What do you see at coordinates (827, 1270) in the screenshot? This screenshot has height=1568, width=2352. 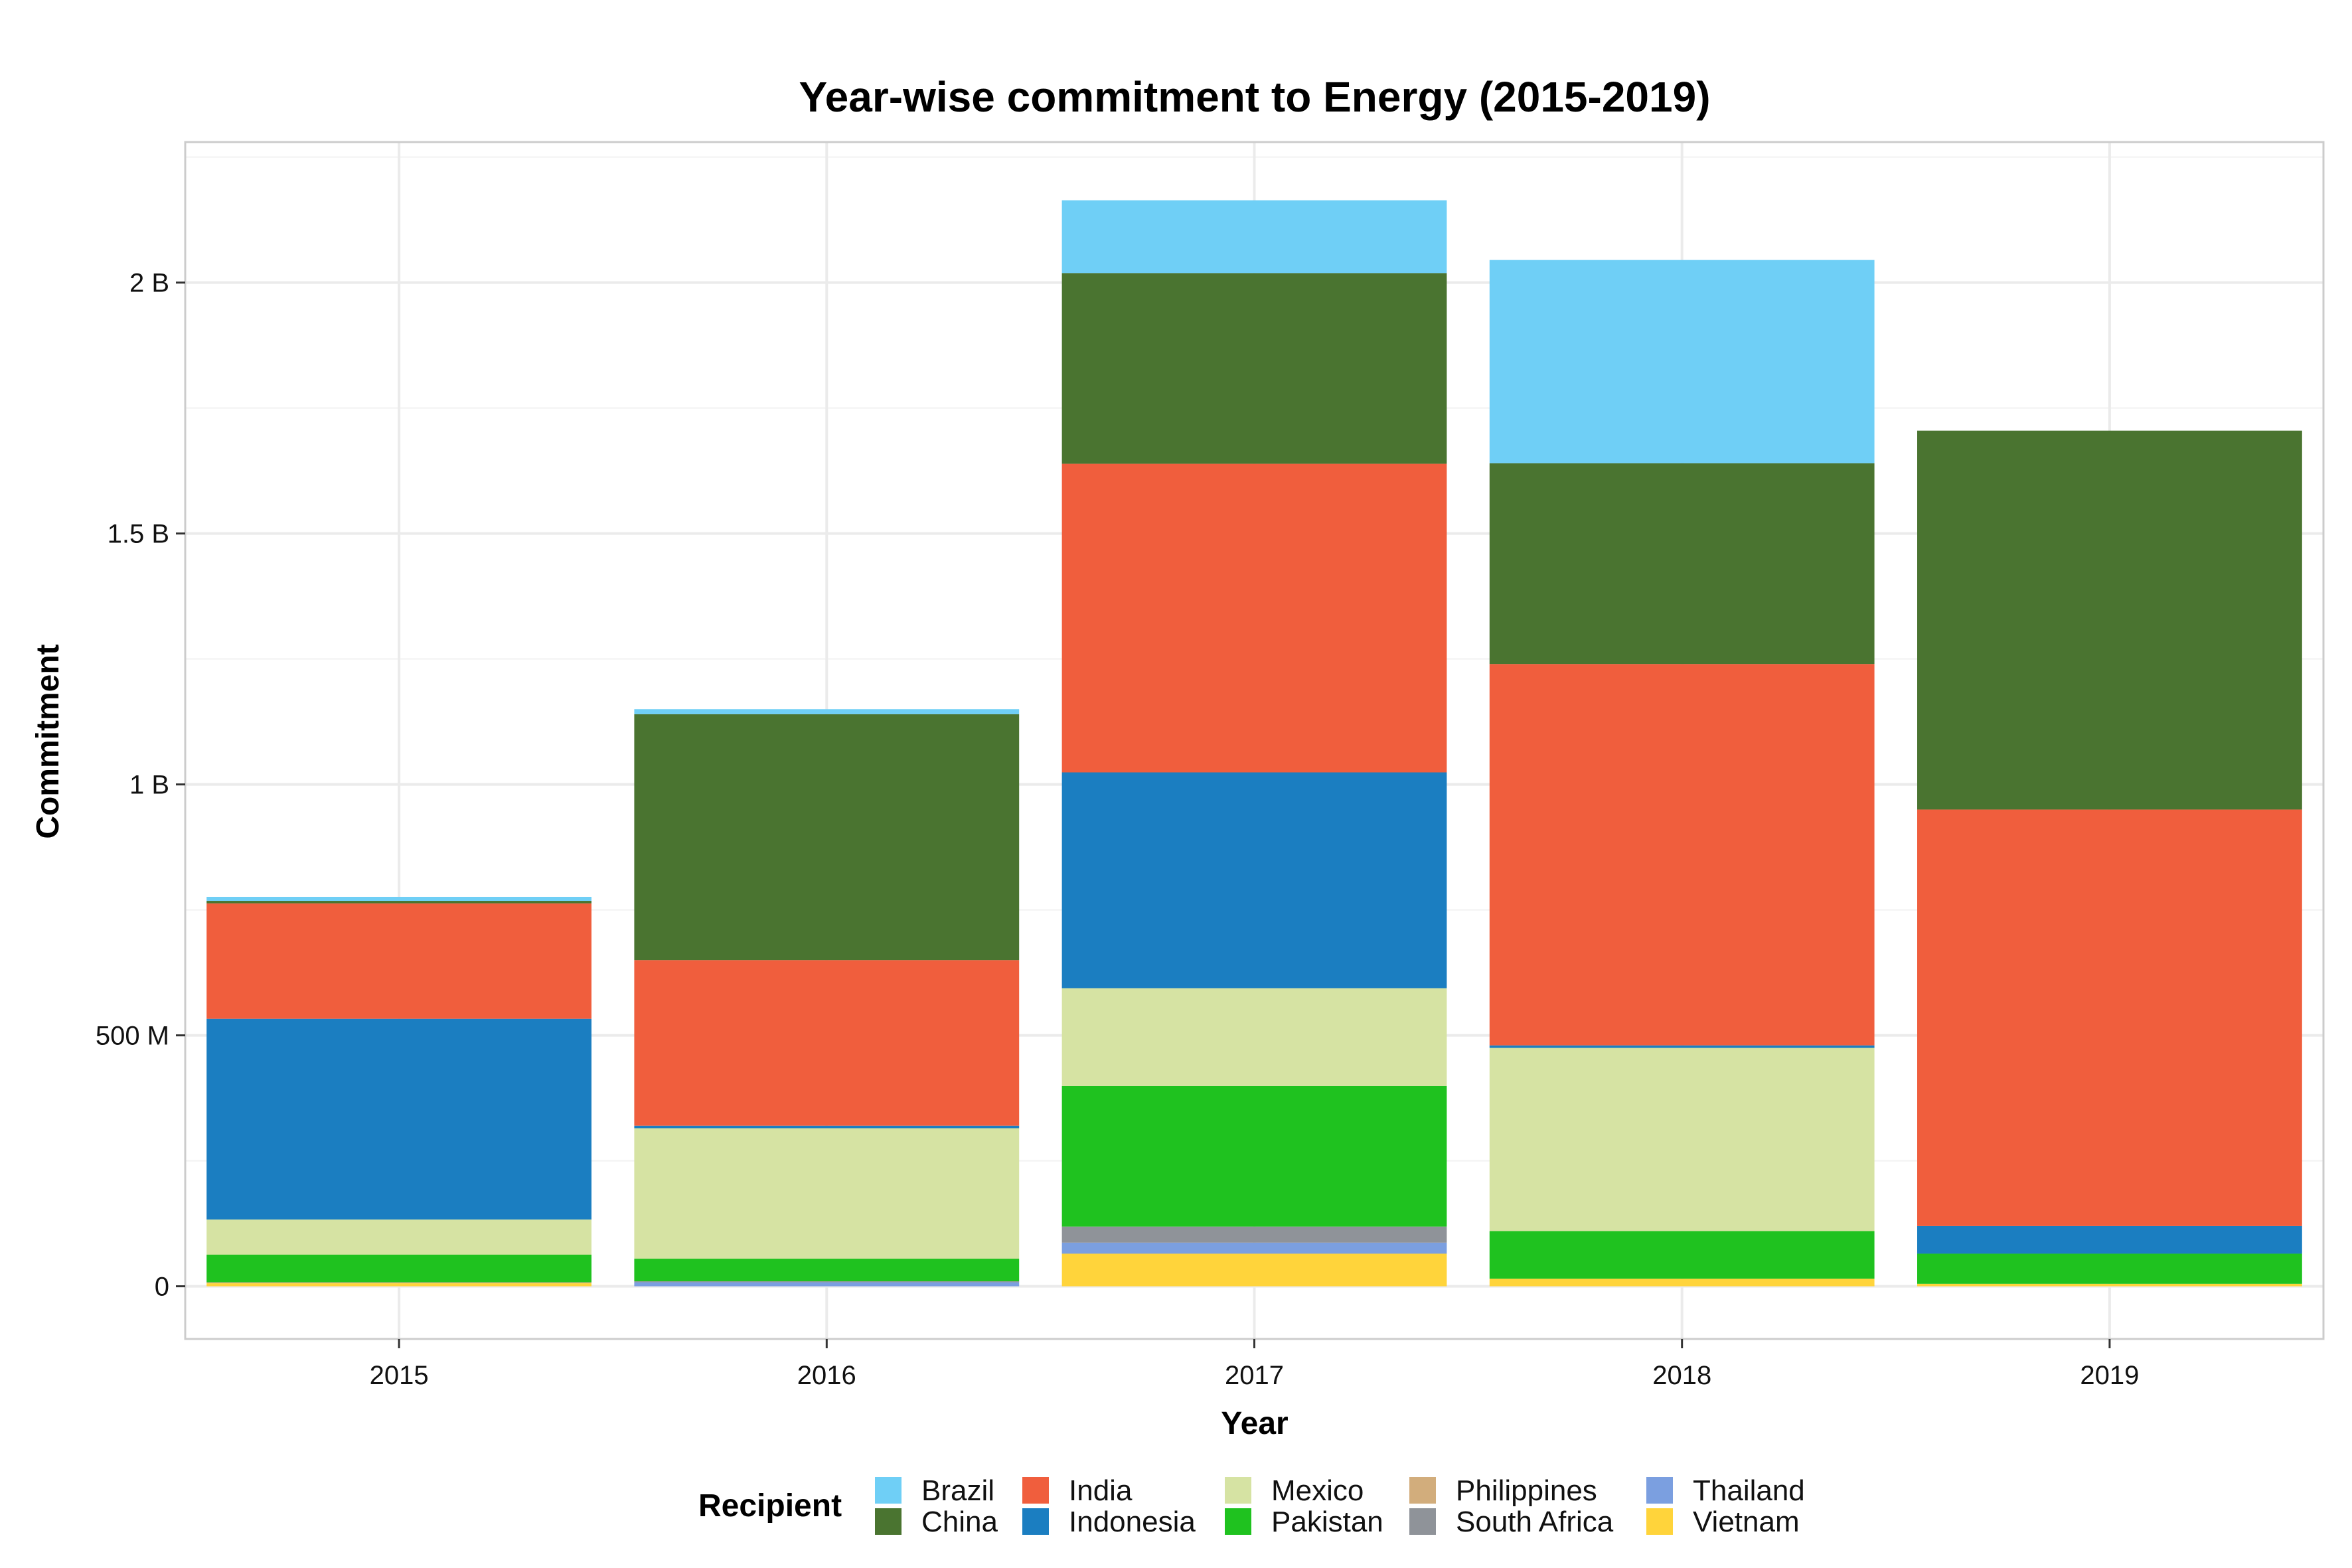 I see `bar-segment-pakistan-2016` at bounding box center [827, 1270].